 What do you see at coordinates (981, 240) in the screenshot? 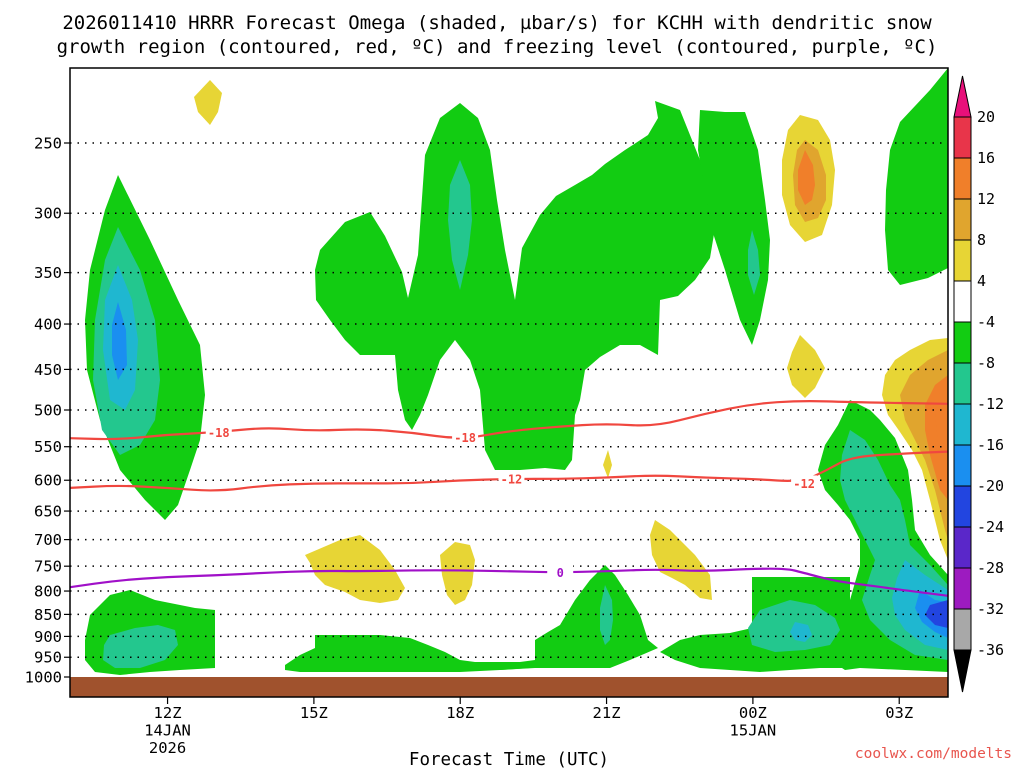
I see `colorbar-label-8: 8` at bounding box center [981, 240].